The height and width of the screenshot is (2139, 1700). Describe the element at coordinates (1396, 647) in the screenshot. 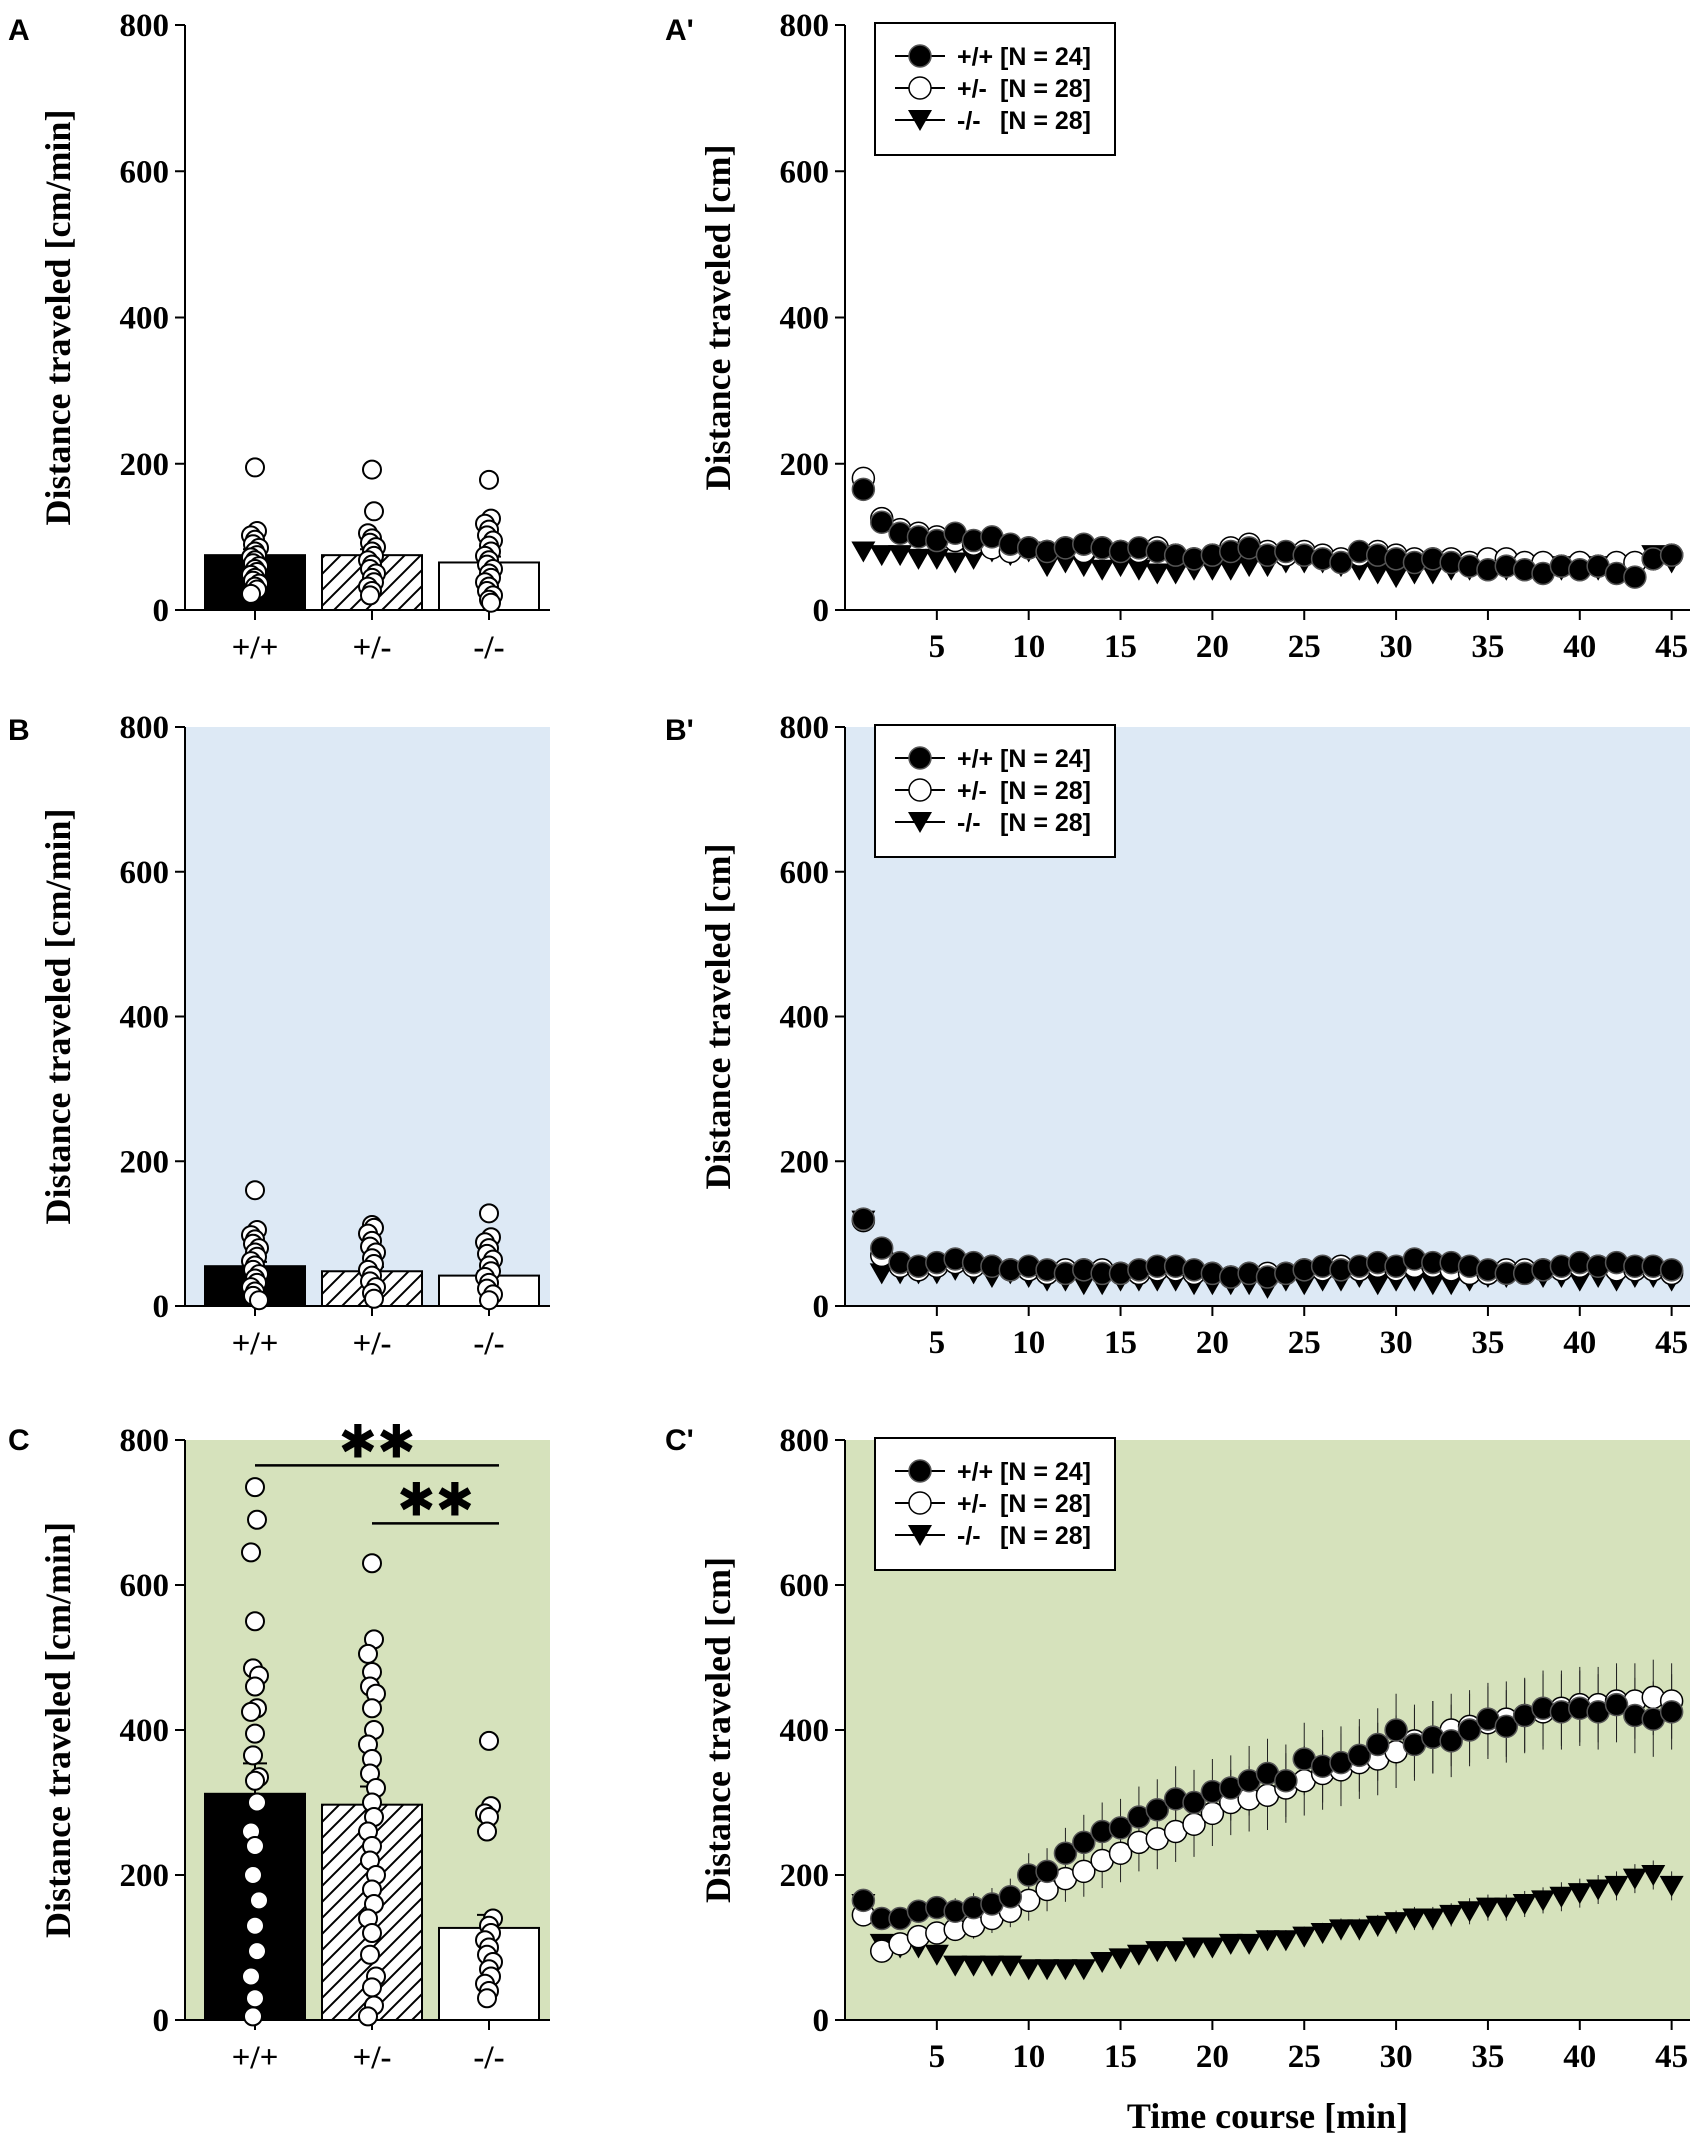

I see `x-tick-label: 30` at that location.